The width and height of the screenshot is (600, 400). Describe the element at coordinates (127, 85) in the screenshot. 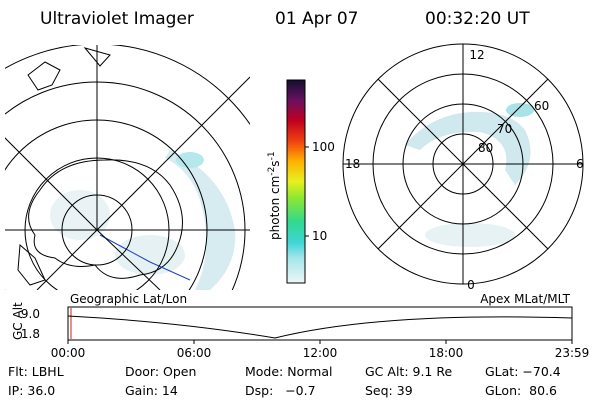

I see `lat-circle` at that location.